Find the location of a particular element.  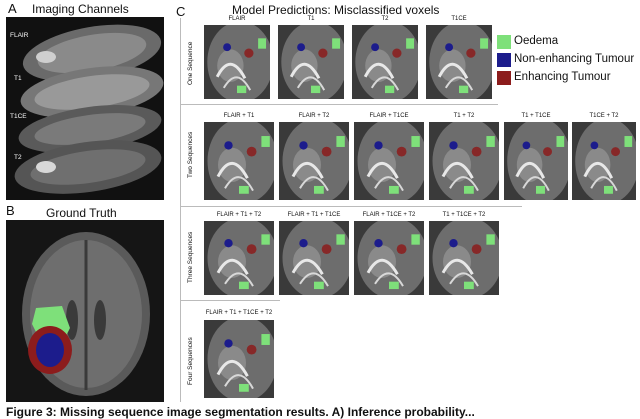

tile-label: T1CE + T2 is located at coordinates (604, 116).